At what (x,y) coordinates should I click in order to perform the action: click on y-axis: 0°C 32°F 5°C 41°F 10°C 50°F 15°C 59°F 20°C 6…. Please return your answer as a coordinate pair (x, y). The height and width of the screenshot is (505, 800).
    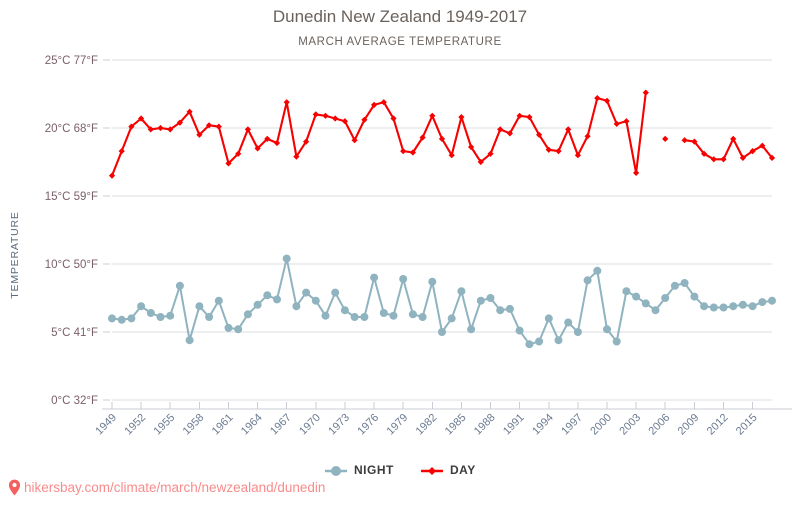
    Looking at the image, I should click on (77, 231).